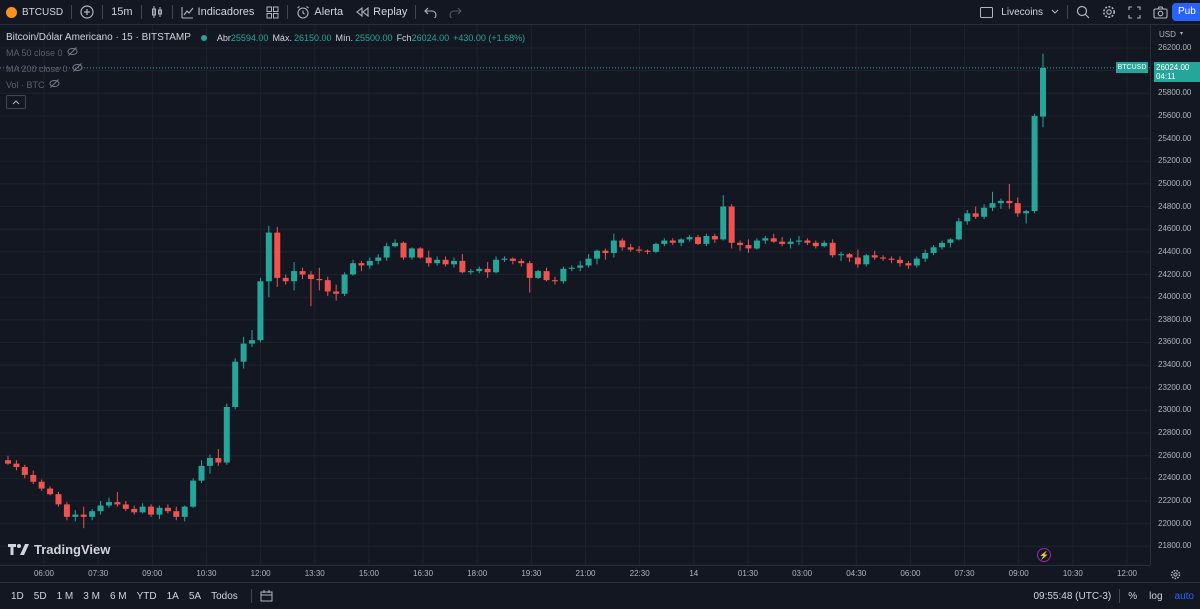 Image resolution: width=1200 pixels, height=609 pixels. Describe the element at coordinates (146, 596) in the screenshot. I see `range-button: YTD` at that location.